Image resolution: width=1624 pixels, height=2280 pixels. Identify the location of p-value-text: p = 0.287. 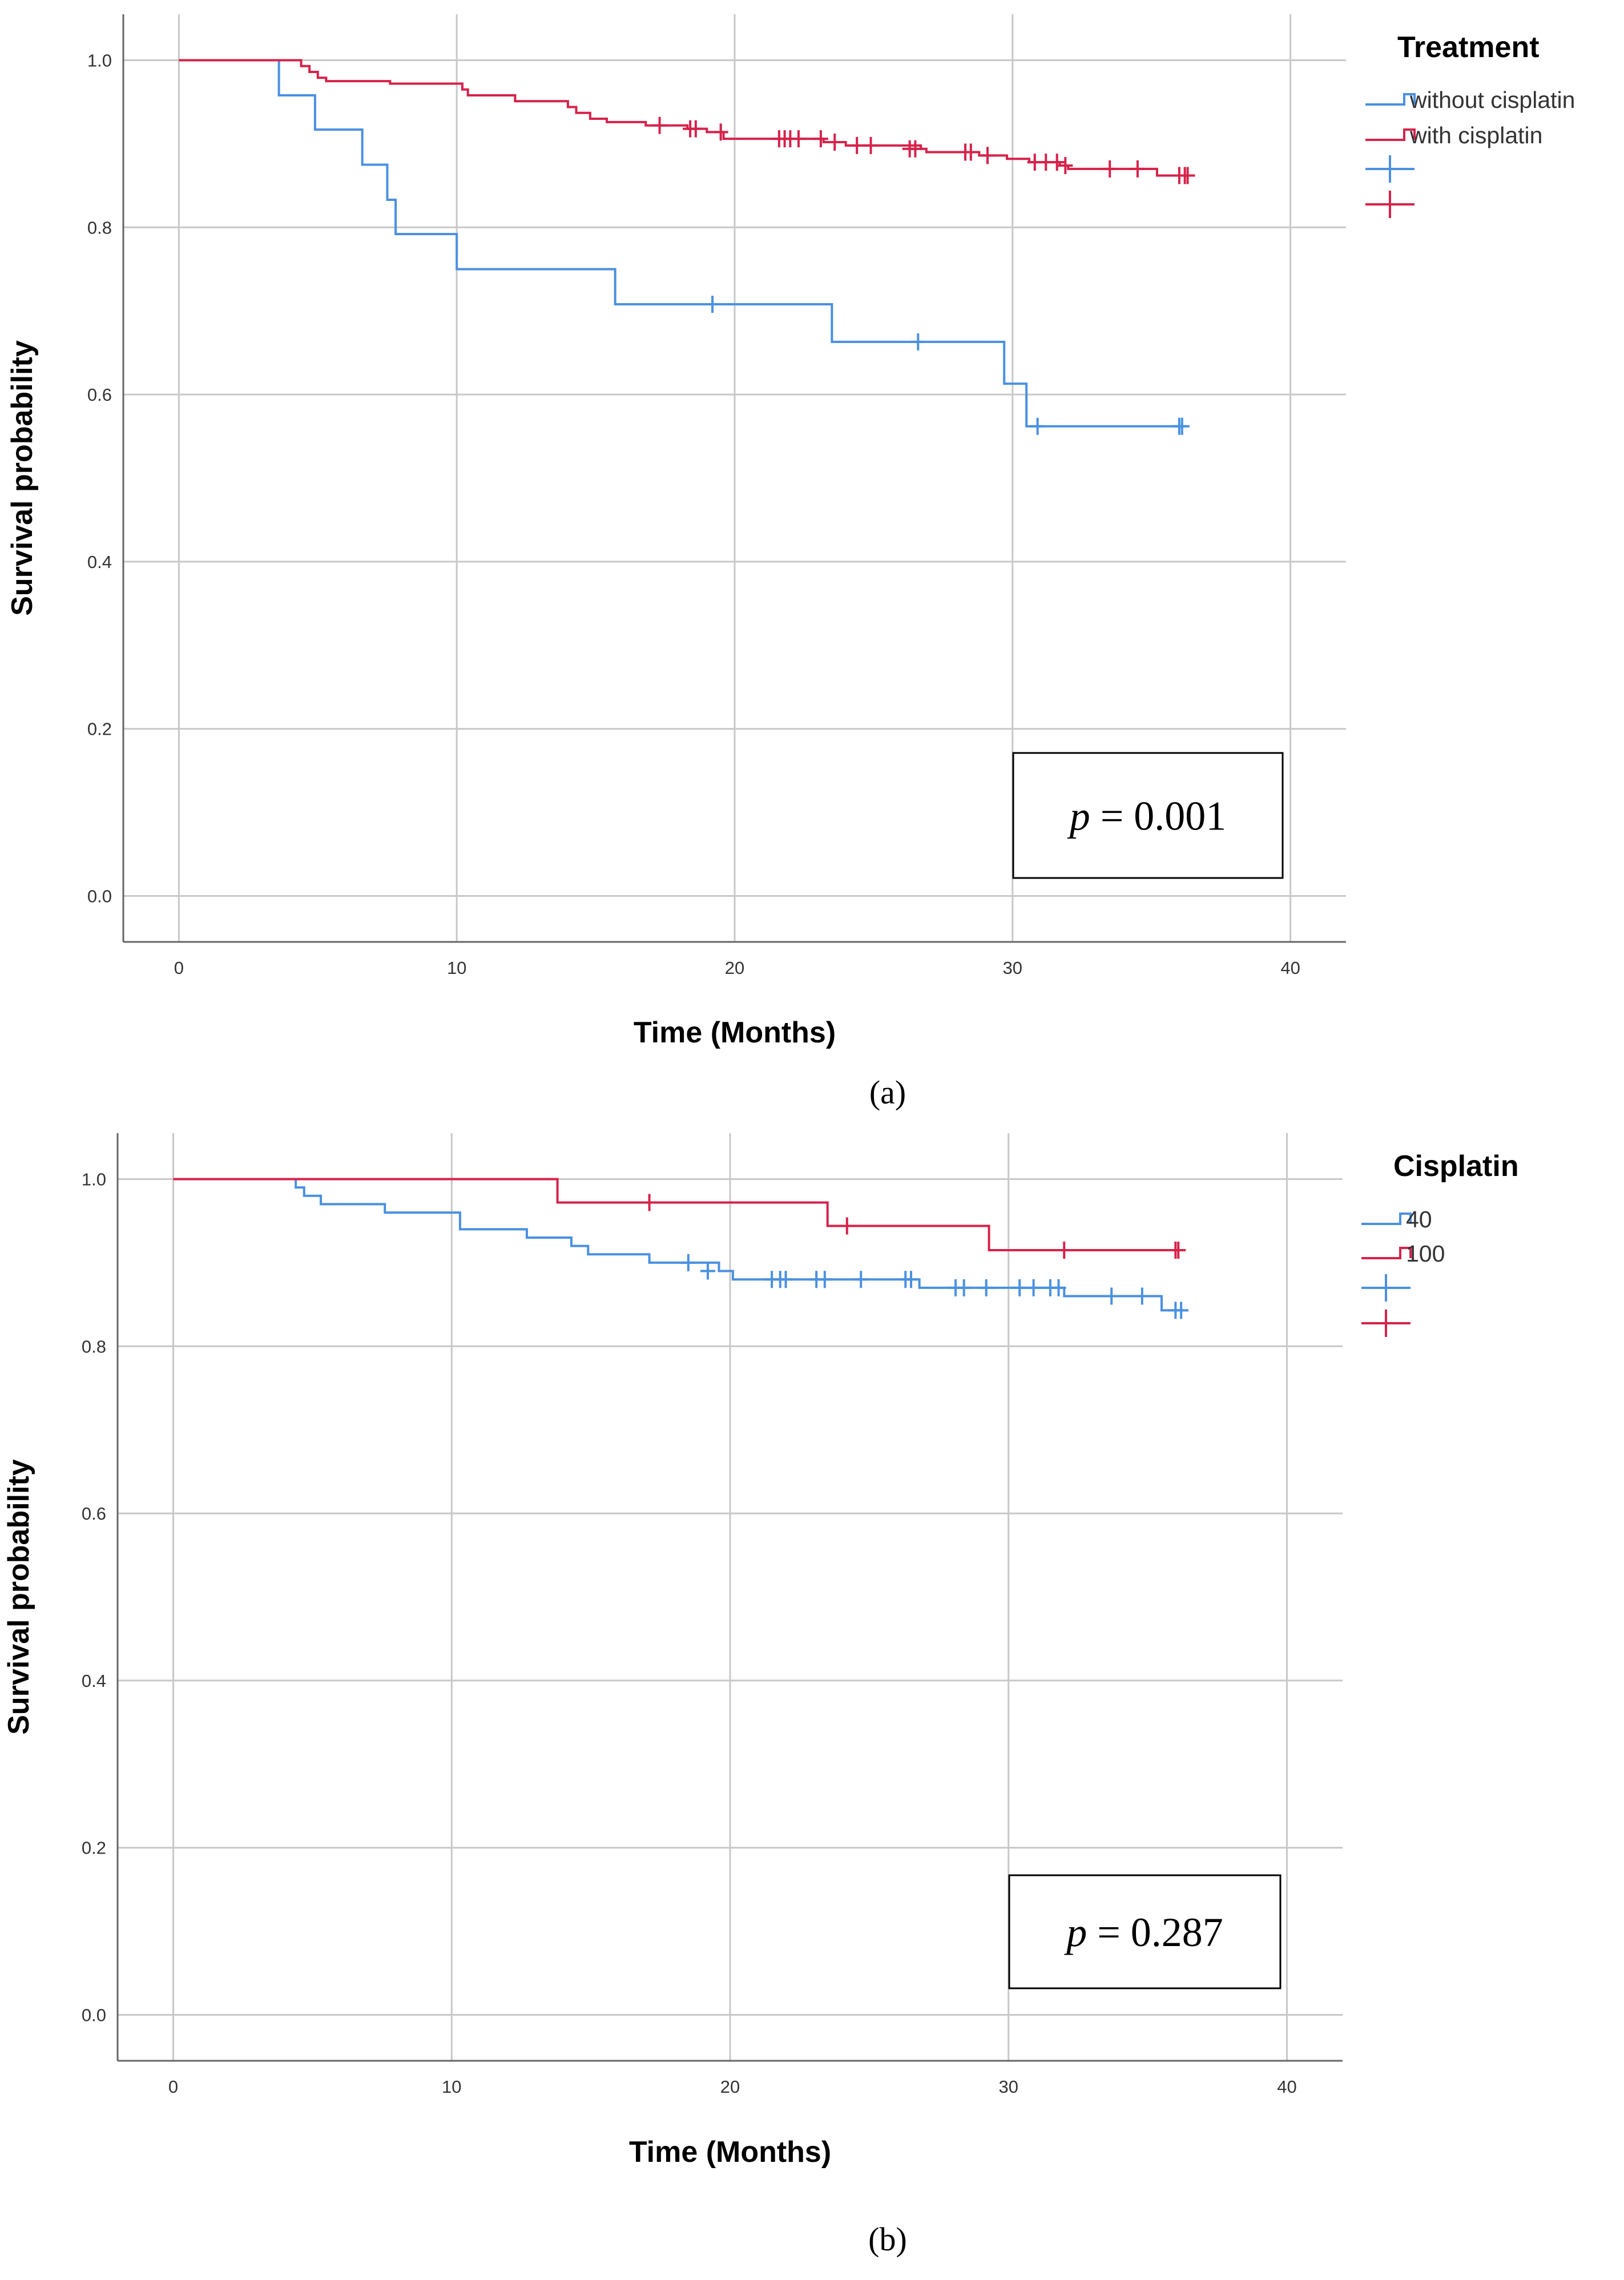
(1143, 1932).